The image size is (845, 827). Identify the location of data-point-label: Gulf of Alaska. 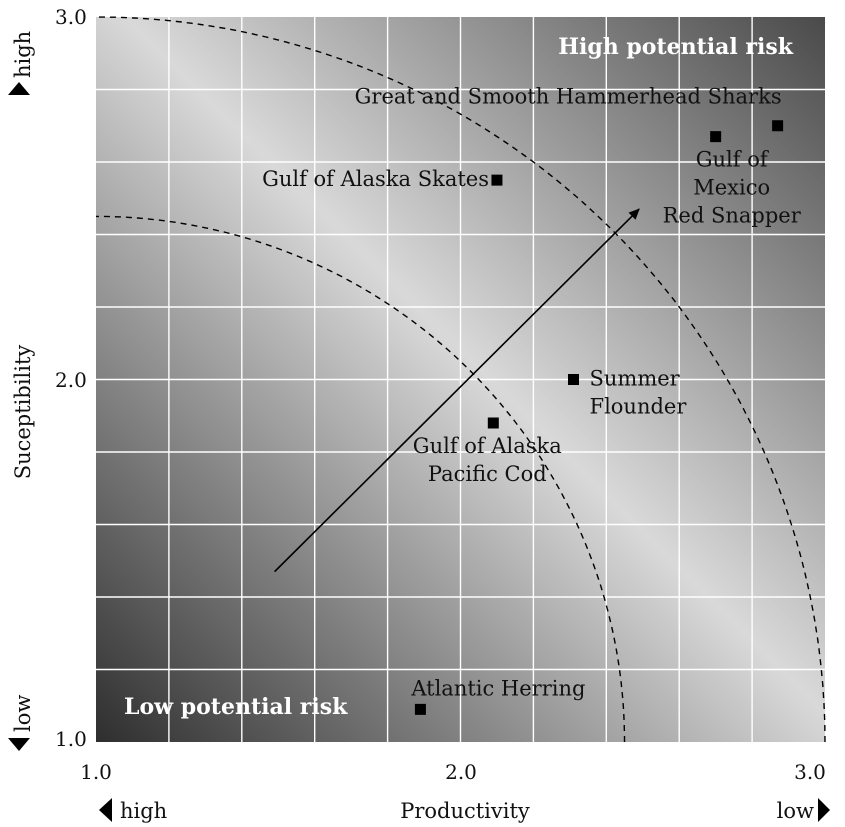
(487, 446).